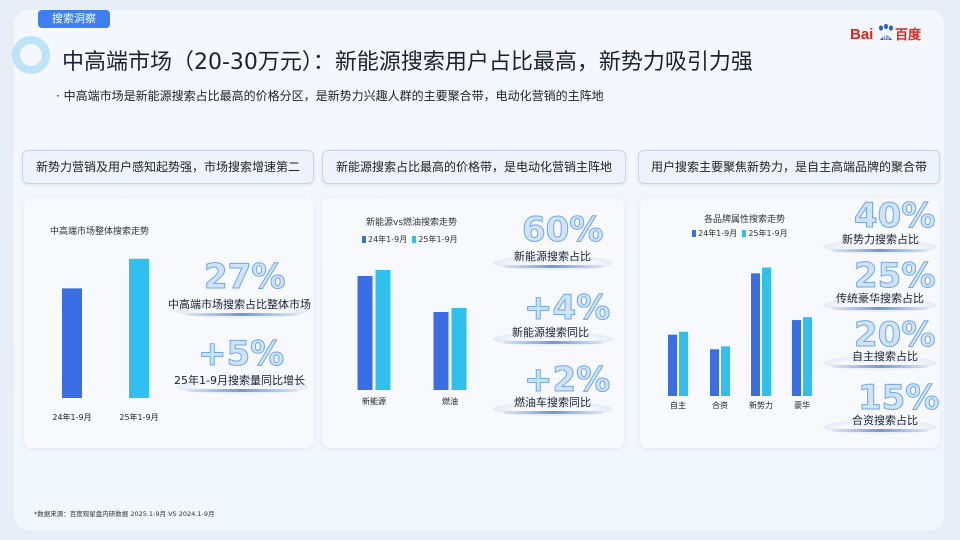 The height and width of the screenshot is (540, 960). What do you see at coordinates (105, 328) in the screenshot?
I see `chart-1-plot` at bounding box center [105, 328].